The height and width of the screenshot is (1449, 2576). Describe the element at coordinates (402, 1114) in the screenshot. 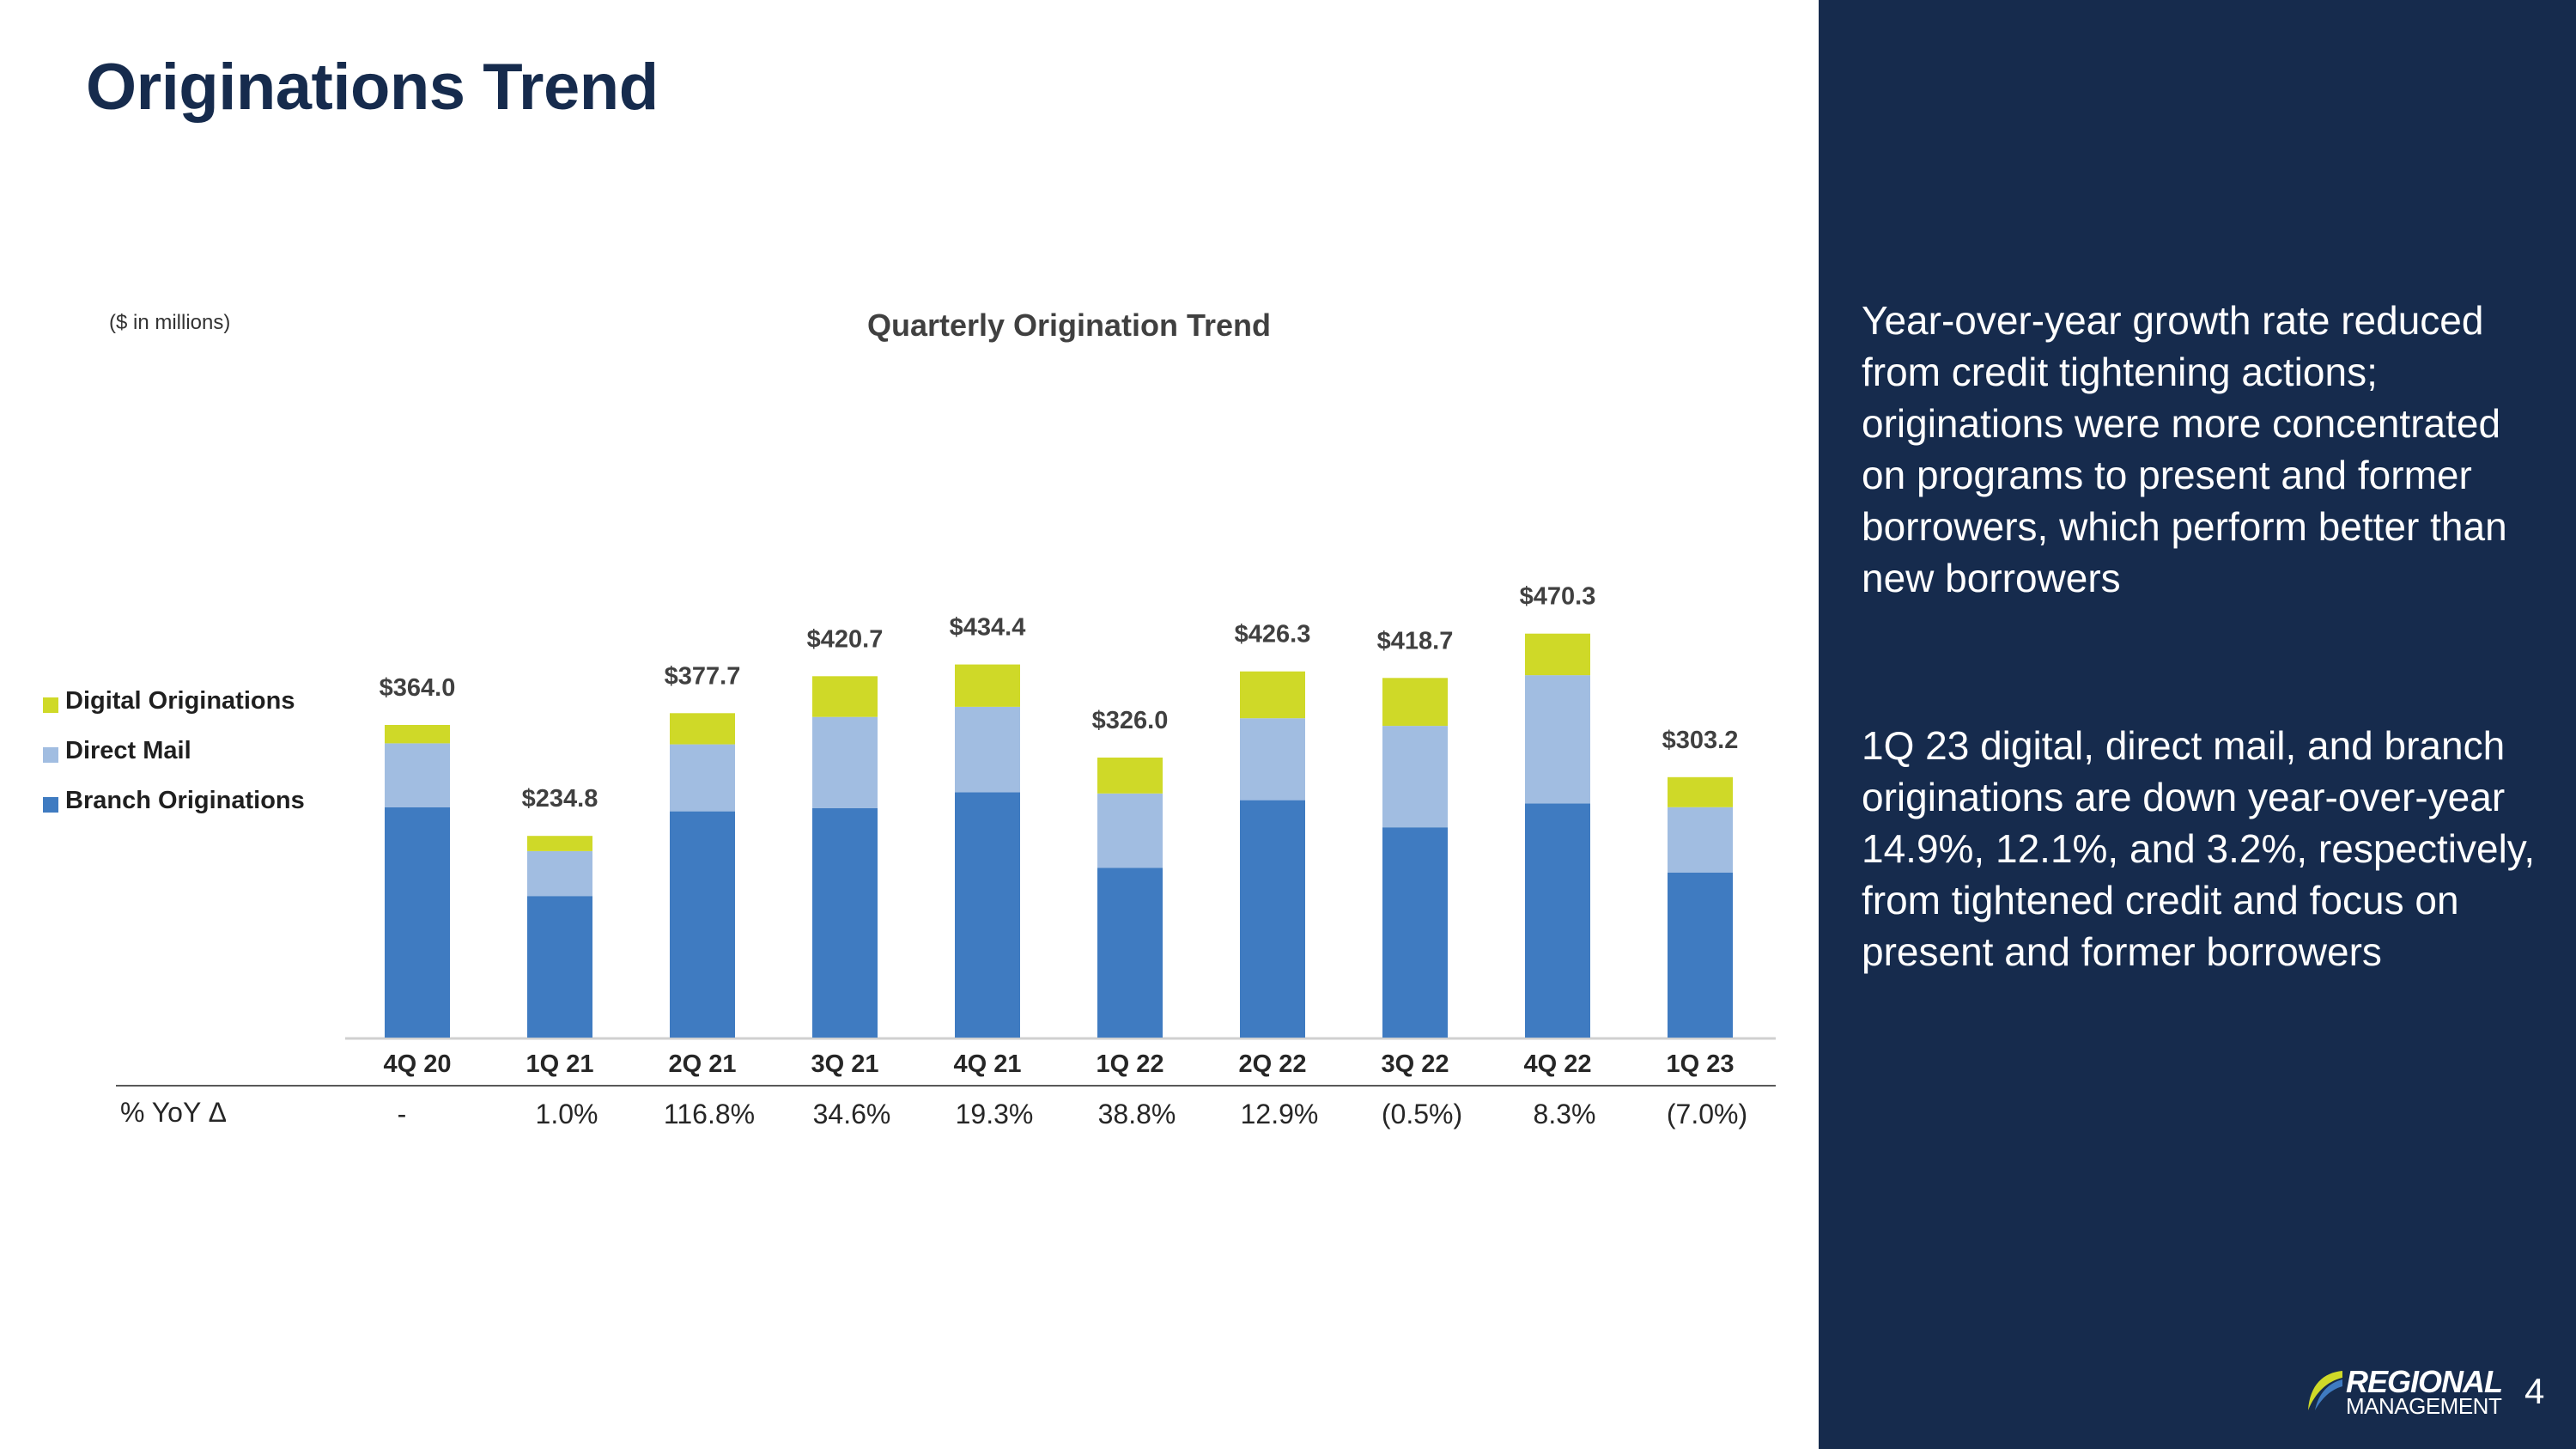

I see `yoy-value-4q-20: -` at that location.